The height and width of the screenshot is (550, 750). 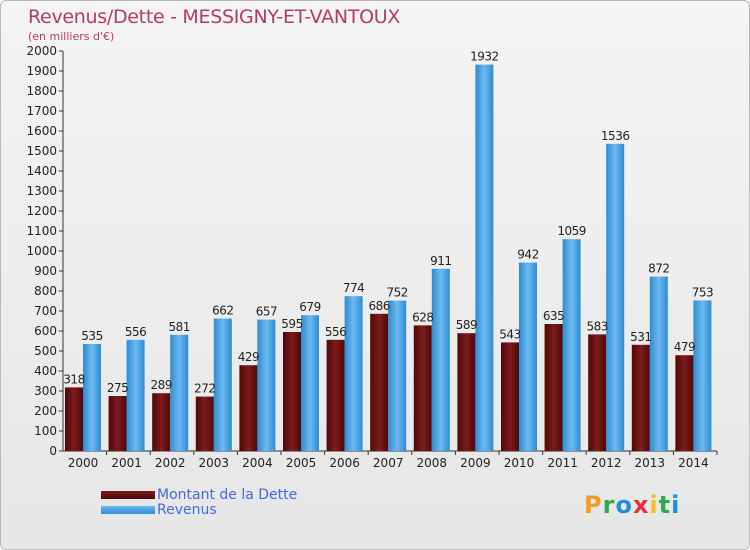 What do you see at coordinates (128, 509) in the screenshot?
I see `legend-swatch-revenus` at bounding box center [128, 509].